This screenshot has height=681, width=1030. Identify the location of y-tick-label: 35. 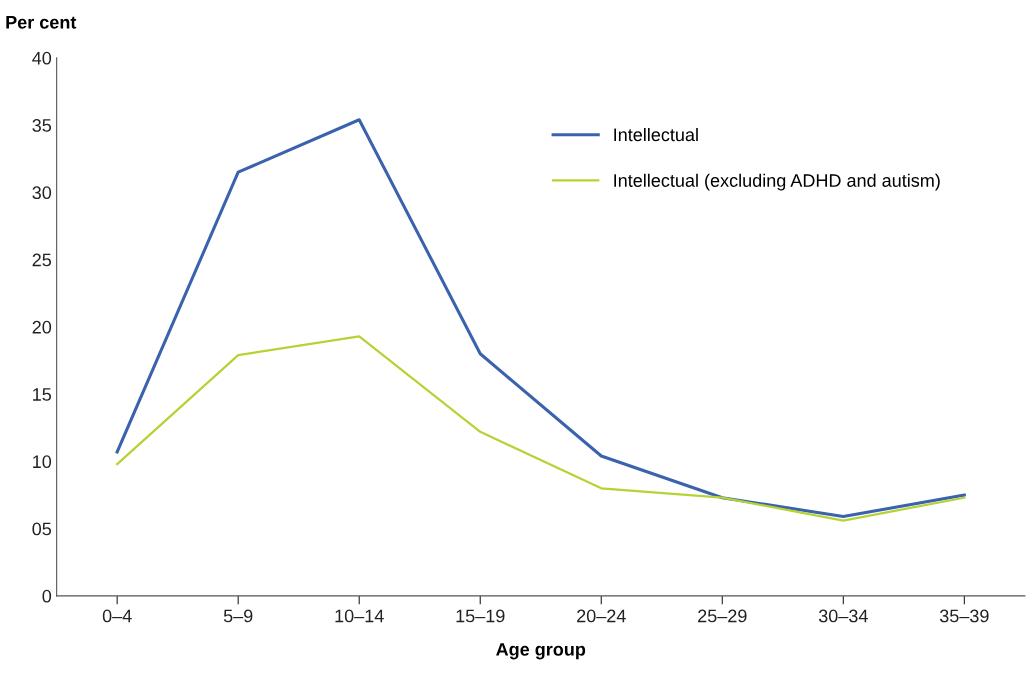
(42, 125).